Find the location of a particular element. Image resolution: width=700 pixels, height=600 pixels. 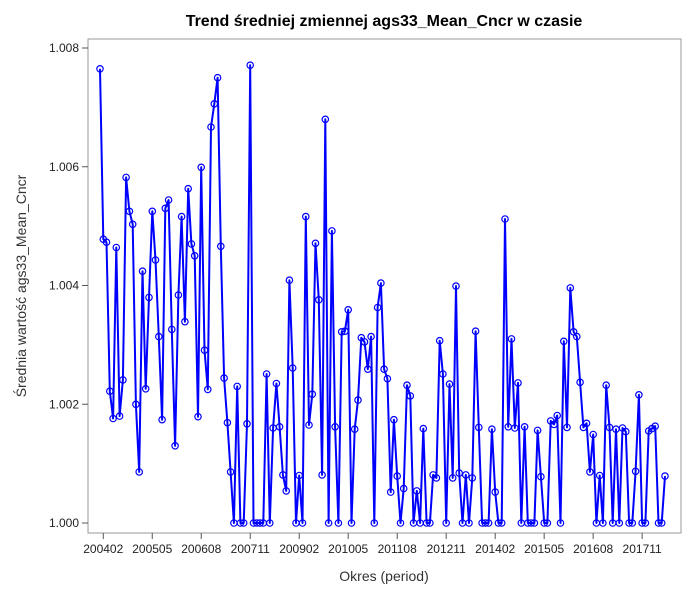

x-tick-label: 201211 is located at coordinates (446, 549).